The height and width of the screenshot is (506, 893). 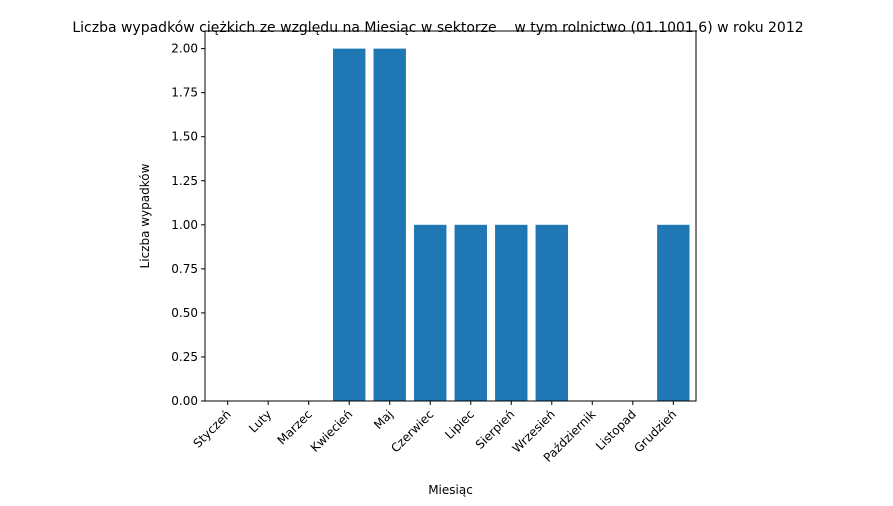 I want to click on y-axis: 0.00 0.25 0.50 0.75 1.00 1.25 1.50 1.75 2.00, so click(x=188, y=225).